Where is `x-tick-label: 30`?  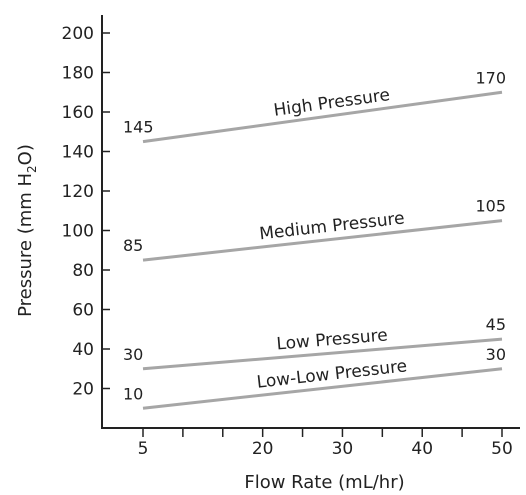 x-tick-label: 30 is located at coordinates (343, 449).